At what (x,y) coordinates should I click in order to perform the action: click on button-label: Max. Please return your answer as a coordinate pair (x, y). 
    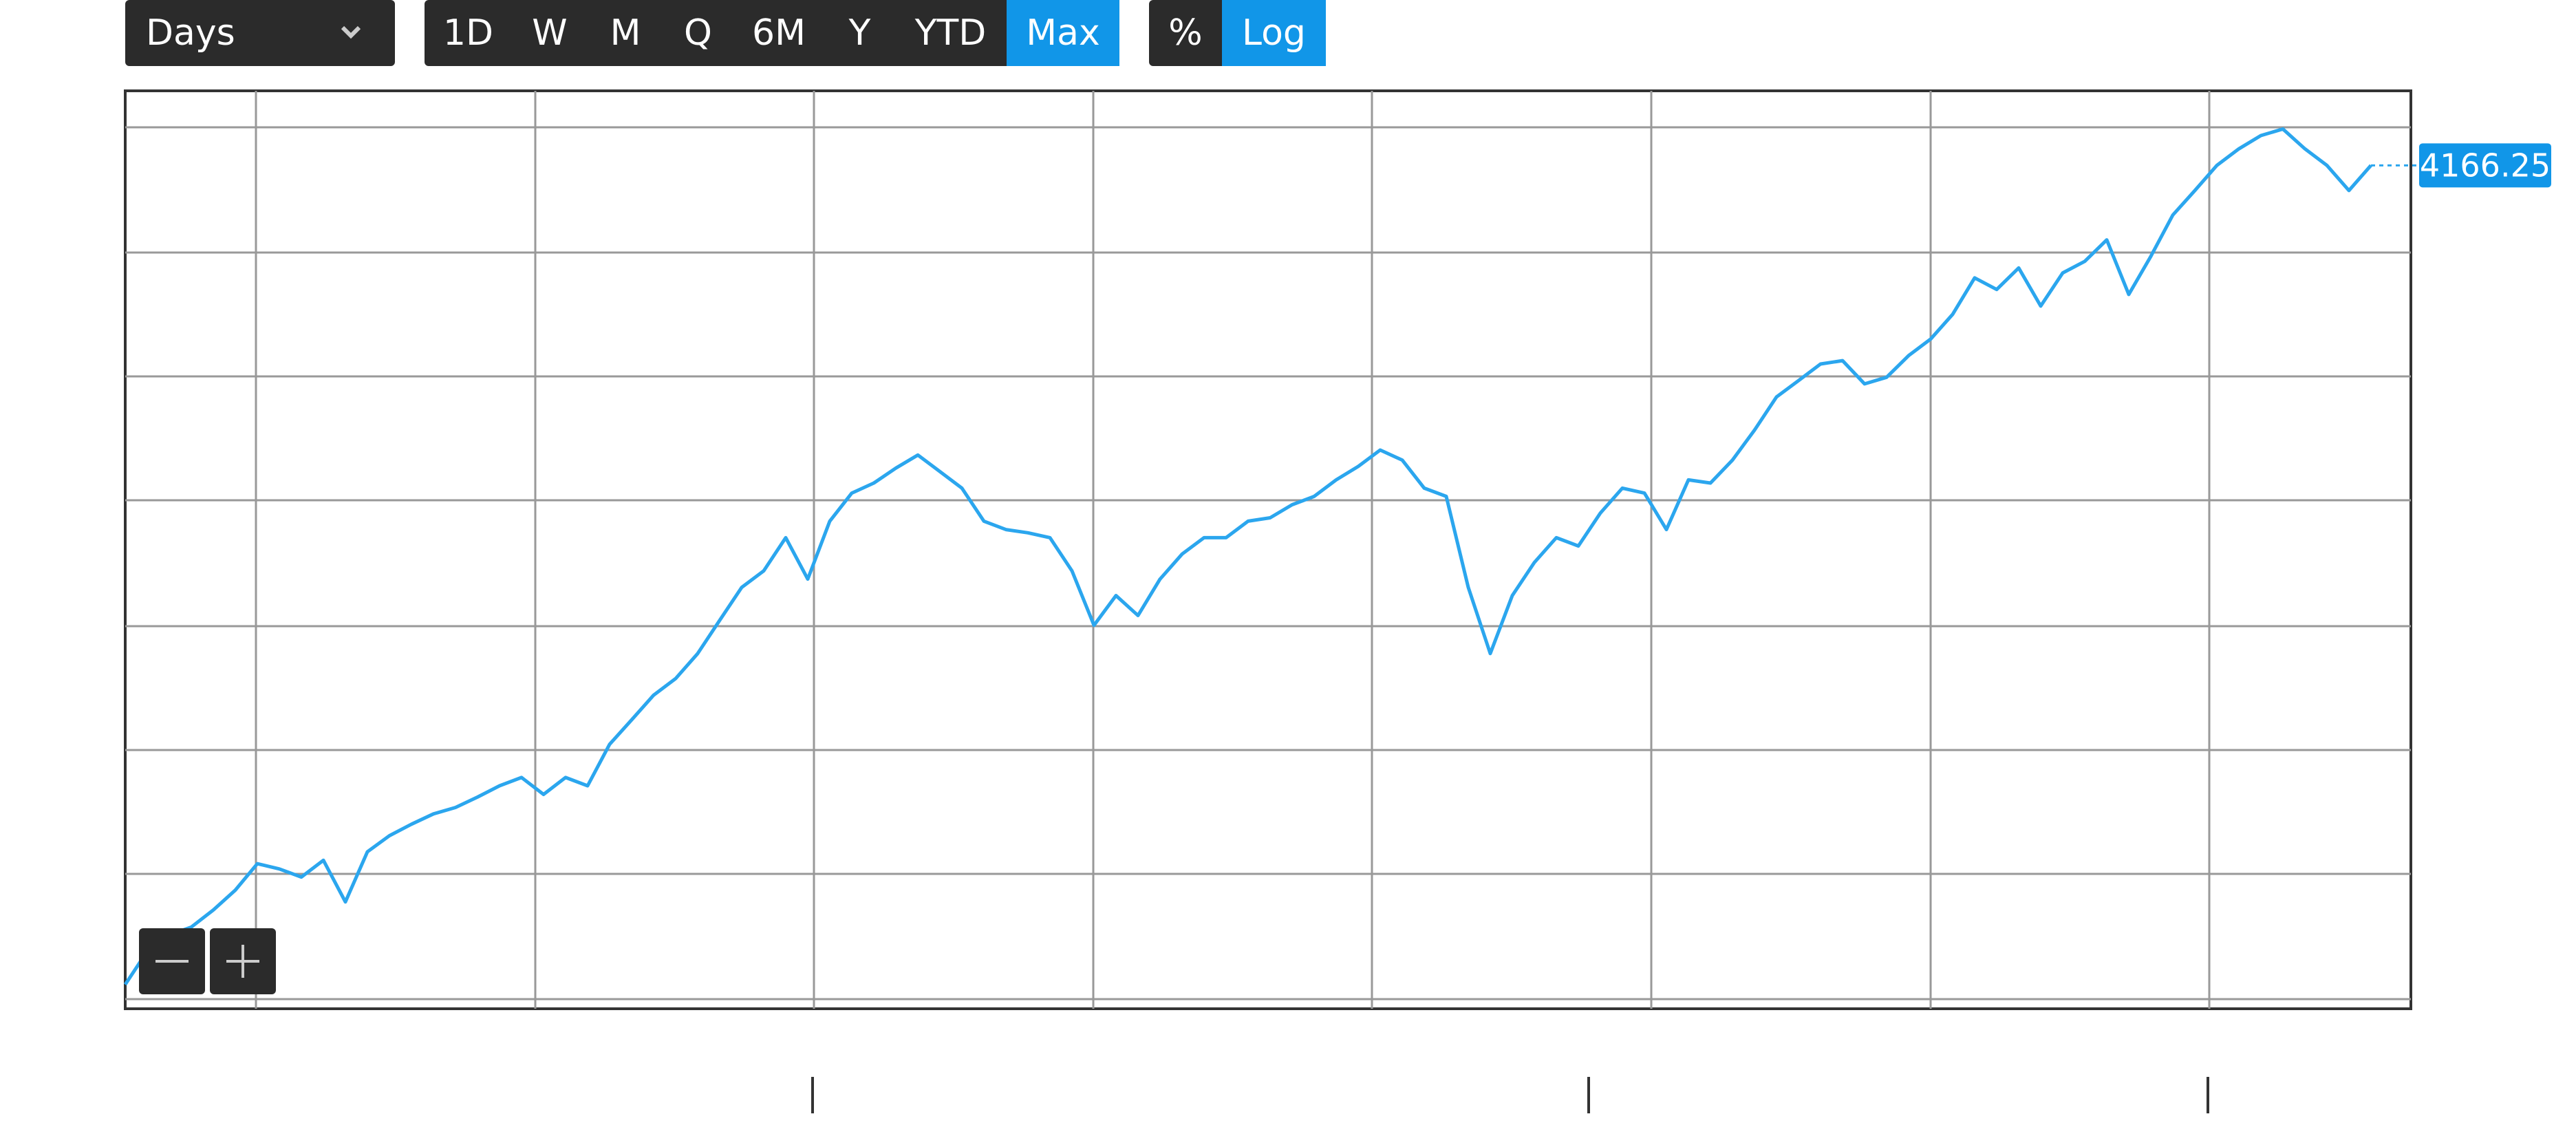
    Looking at the image, I should click on (1063, 33).